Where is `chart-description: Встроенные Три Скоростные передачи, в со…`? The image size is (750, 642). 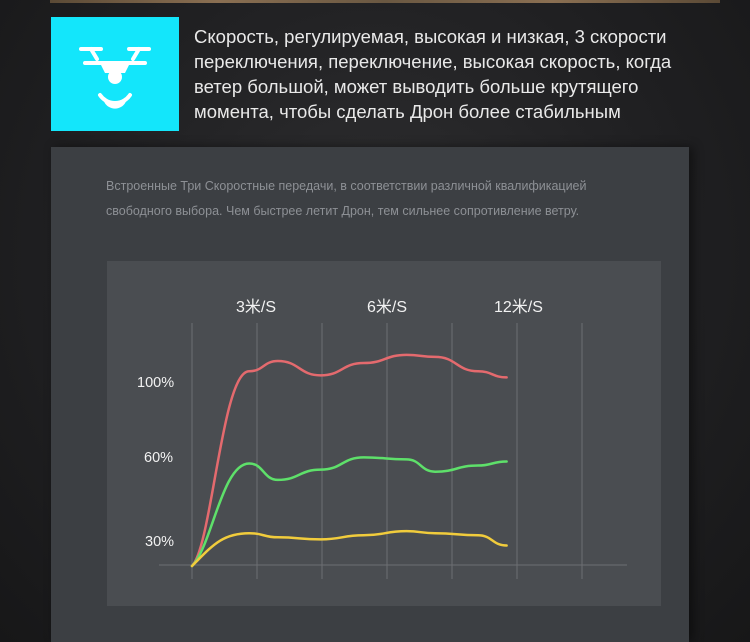 chart-description: Встроенные Три Скоростные передачи, в со… is located at coordinates (391, 199).